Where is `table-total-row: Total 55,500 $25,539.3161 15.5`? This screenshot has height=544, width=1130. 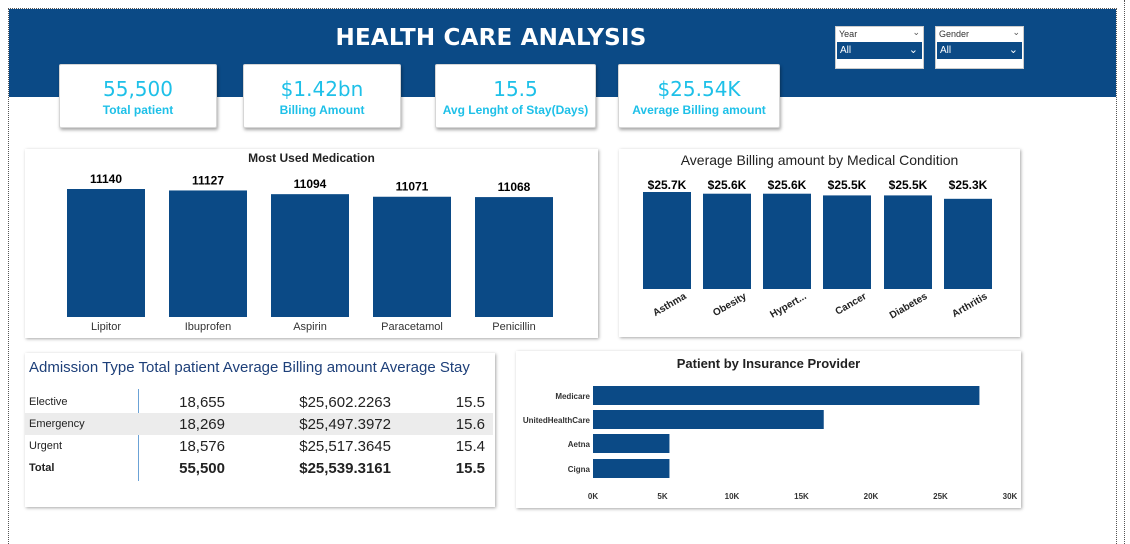 table-total-row: Total 55,500 $25,539.3161 15.5 is located at coordinates (259, 468).